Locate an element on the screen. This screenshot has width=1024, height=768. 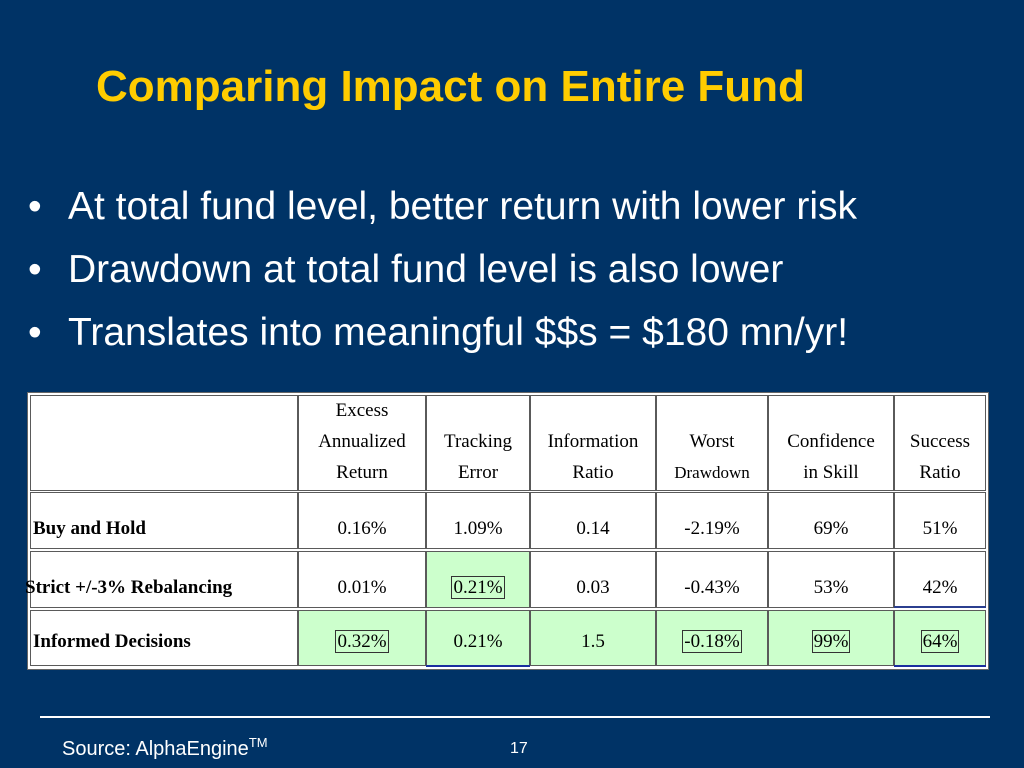
header-information-ratio: Information Ratio is located at coordinates (593, 443).